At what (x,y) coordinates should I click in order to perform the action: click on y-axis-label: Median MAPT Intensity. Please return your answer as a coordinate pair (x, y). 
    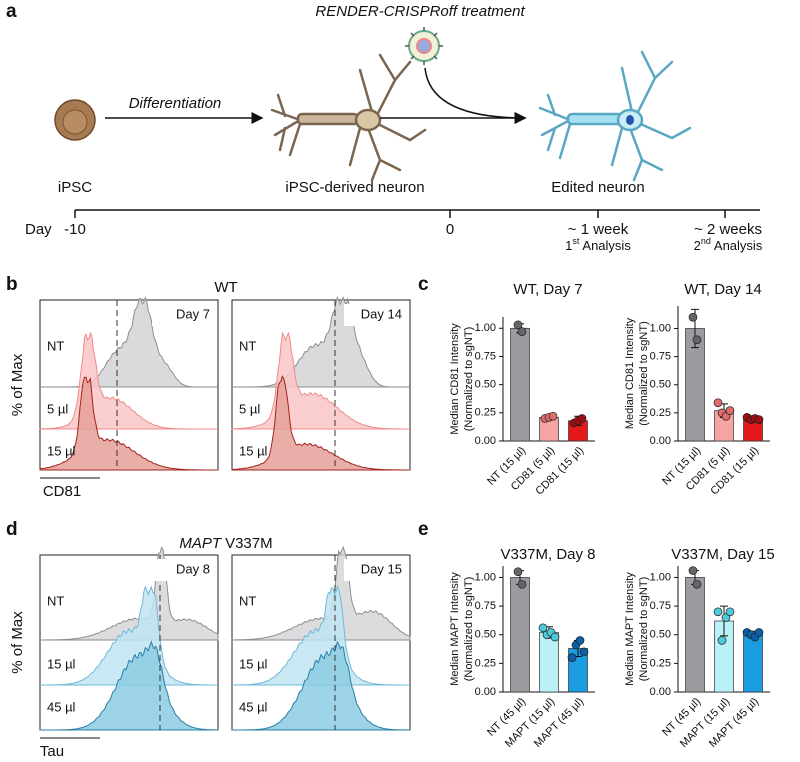
    Looking at the image, I should click on (455, 629).